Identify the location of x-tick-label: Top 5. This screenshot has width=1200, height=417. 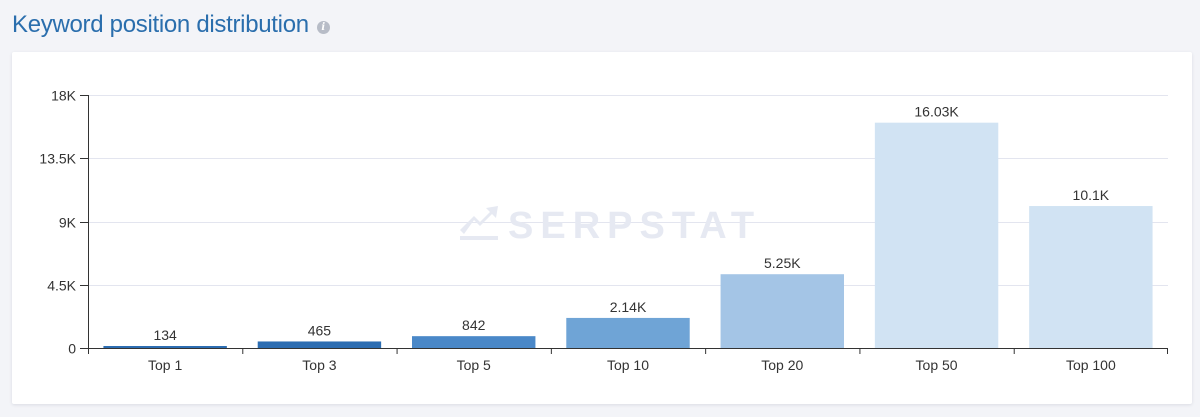
(474, 365).